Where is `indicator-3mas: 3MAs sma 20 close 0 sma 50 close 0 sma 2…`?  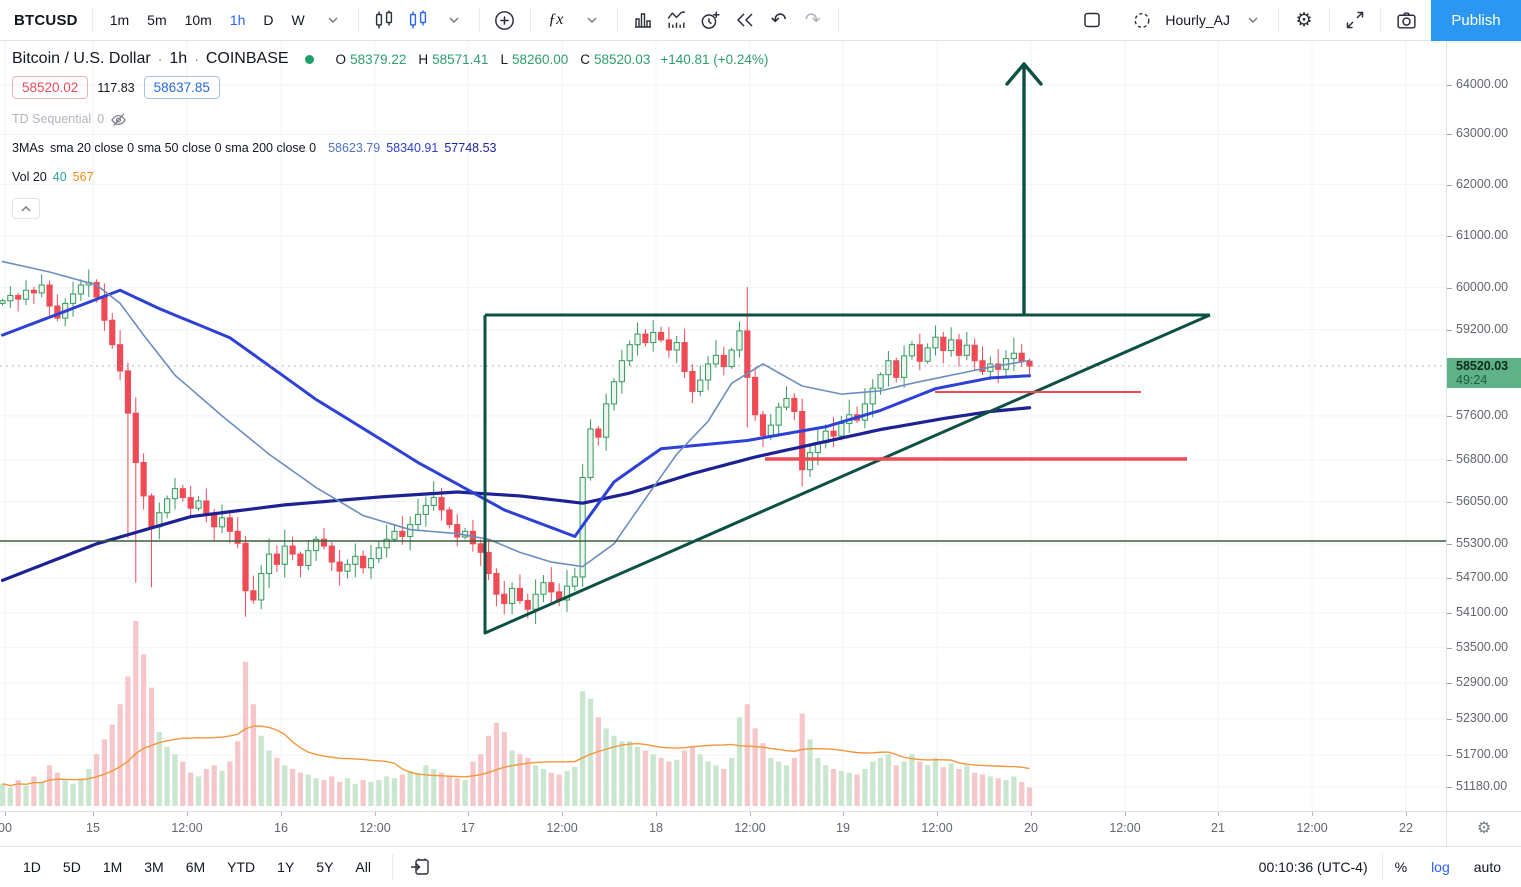 indicator-3mas: 3MAs sma 20 close 0 sma 50 close 0 sma 2… is located at coordinates (254, 148).